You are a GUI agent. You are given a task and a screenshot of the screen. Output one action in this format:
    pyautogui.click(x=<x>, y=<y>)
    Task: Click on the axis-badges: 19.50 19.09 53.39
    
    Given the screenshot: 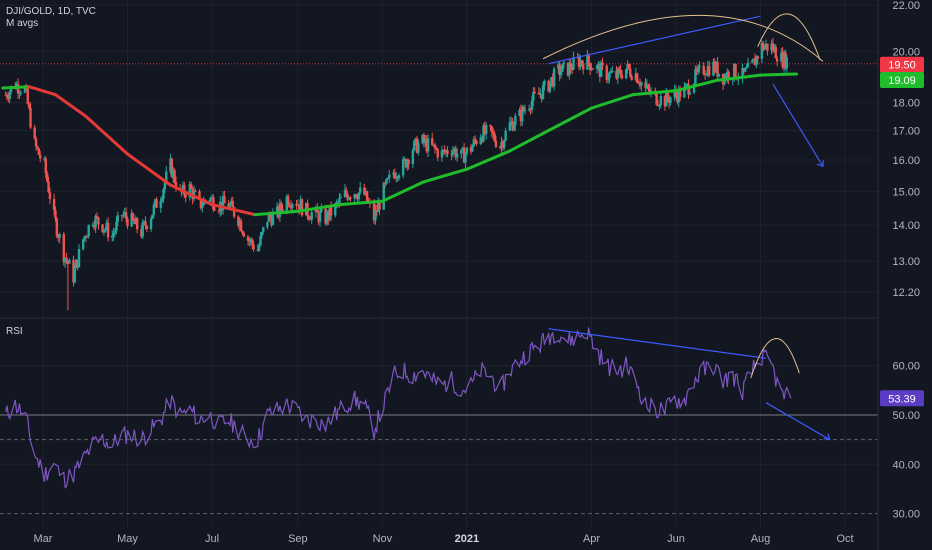 What is the action you would take?
    pyautogui.click(x=902, y=231)
    